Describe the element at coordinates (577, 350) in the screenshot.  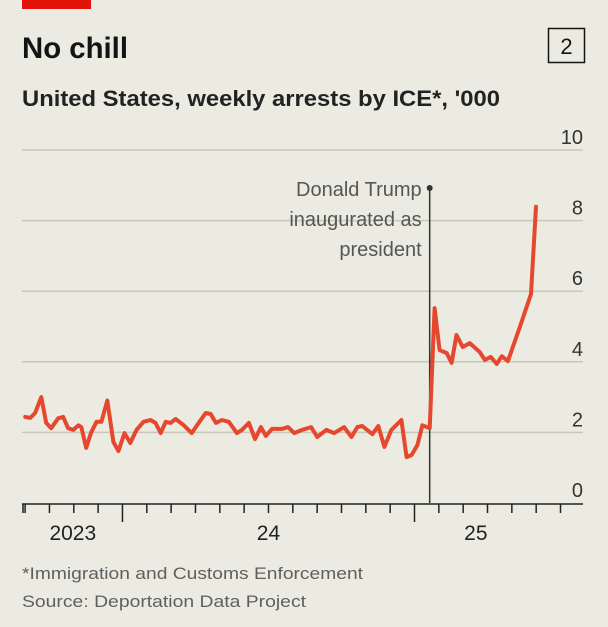
I see `y-tick-label: 4` at that location.